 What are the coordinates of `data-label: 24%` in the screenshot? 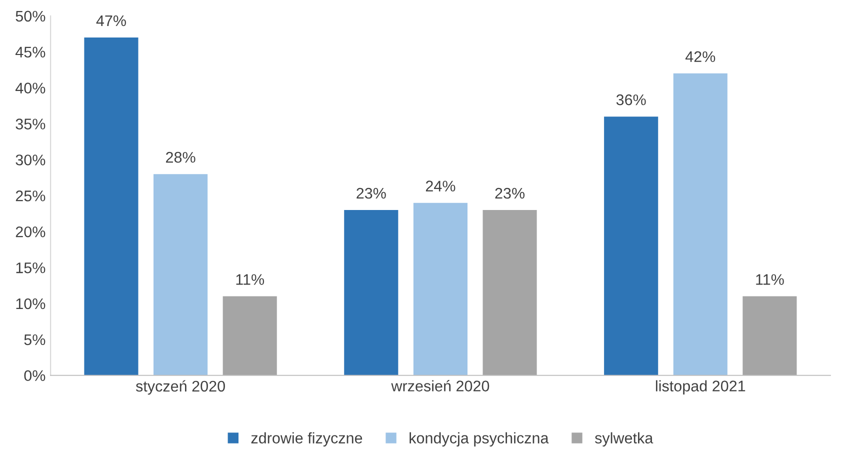 It's located at (441, 186).